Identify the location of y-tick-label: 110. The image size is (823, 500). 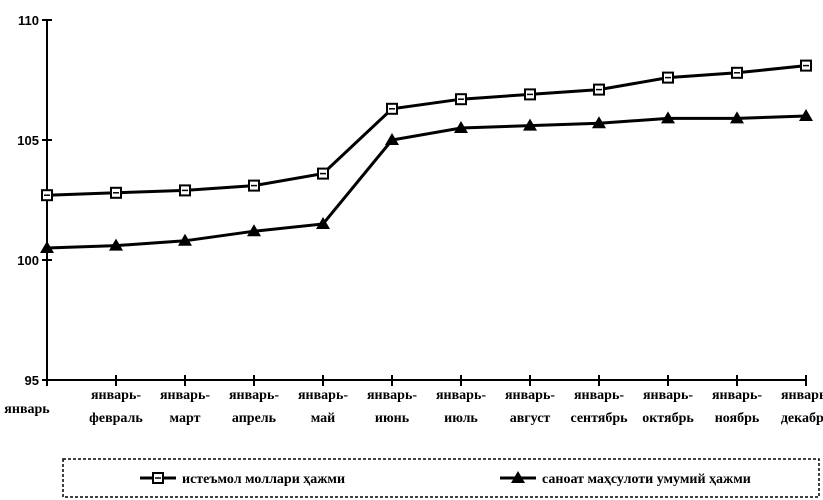
(28, 20).